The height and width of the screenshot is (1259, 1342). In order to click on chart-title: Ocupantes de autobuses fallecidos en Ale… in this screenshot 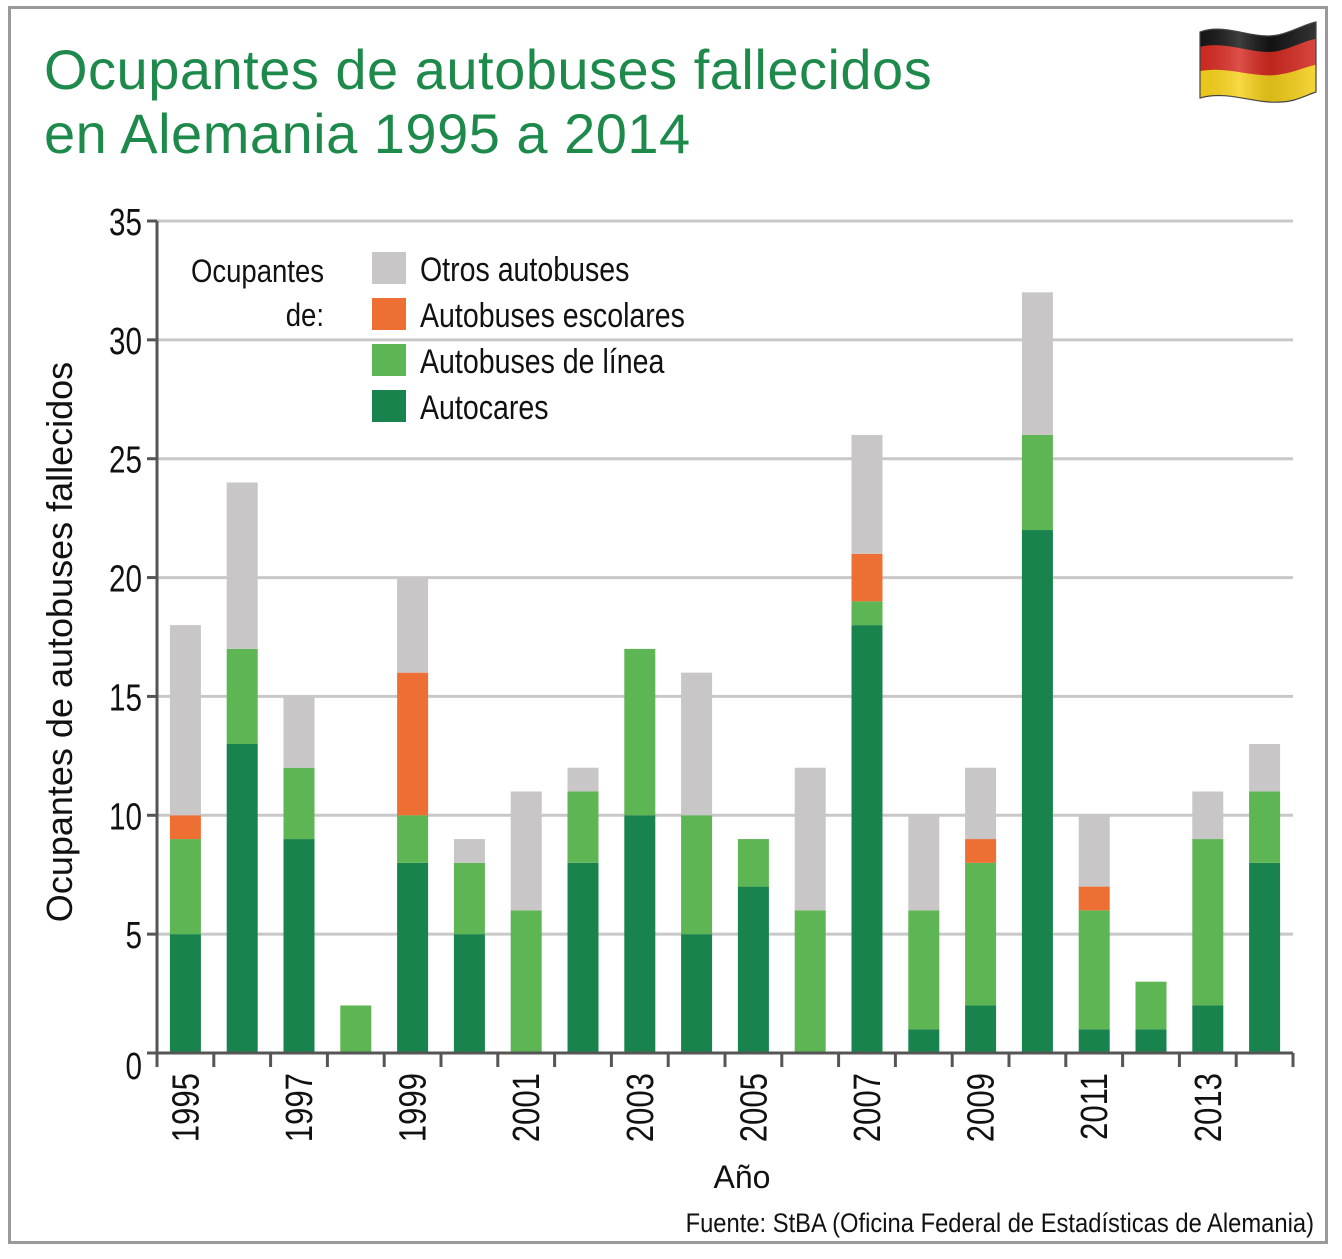, I will do `click(488, 102)`.